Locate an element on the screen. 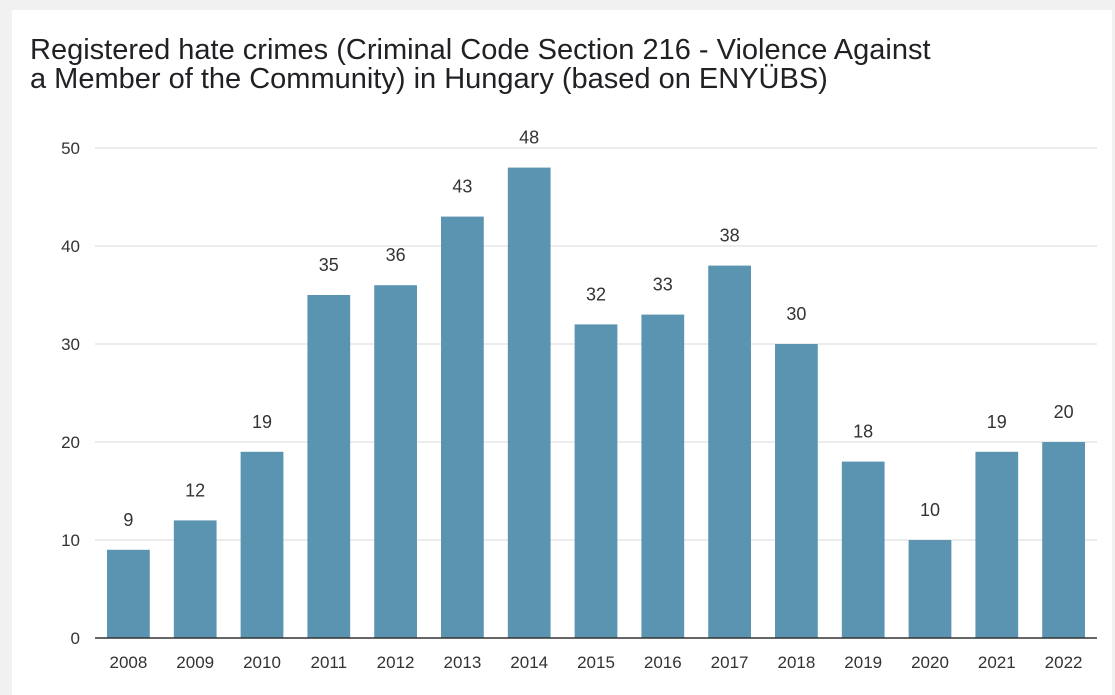 The height and width of the screenshot is (695, 1115). bar-2020 is located at coordinates (930, 589).